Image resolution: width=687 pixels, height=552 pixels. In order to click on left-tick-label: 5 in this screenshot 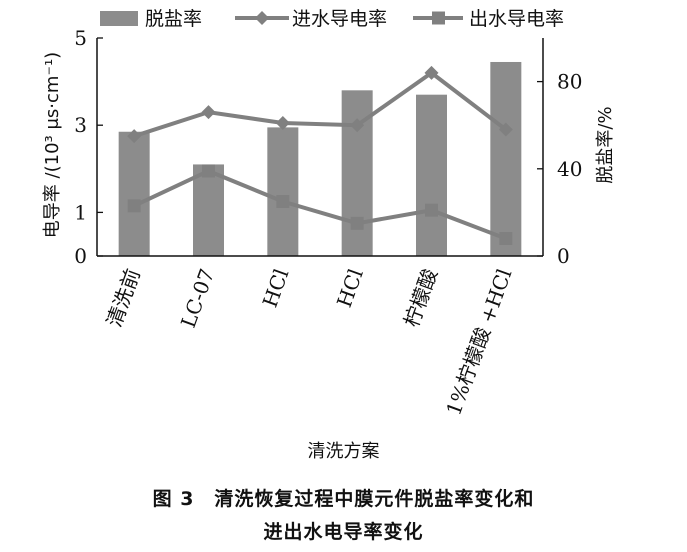, I will do `click(80, 38)`.